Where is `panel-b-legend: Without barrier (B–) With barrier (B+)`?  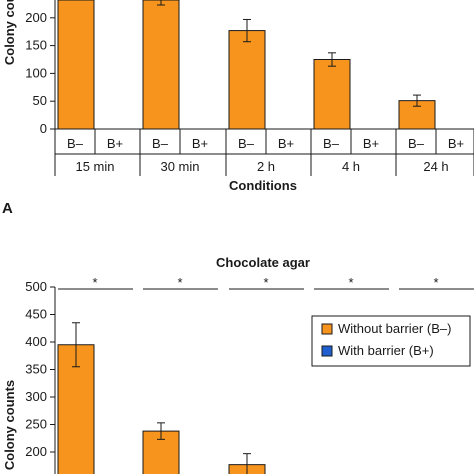 panel-b-legend: Without barrier (B–) With barrier (B+) is located at coordinates (391, 341).